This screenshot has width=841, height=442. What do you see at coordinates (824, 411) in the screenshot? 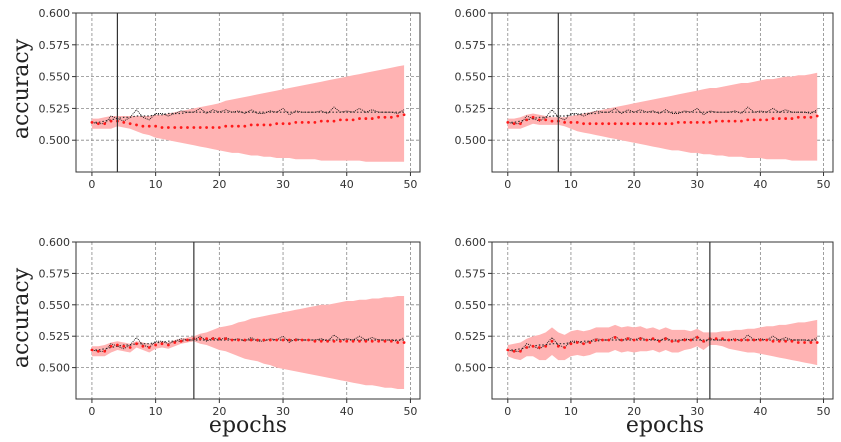
I see `x-tick-label: 50` at bounding box center [824, 411].